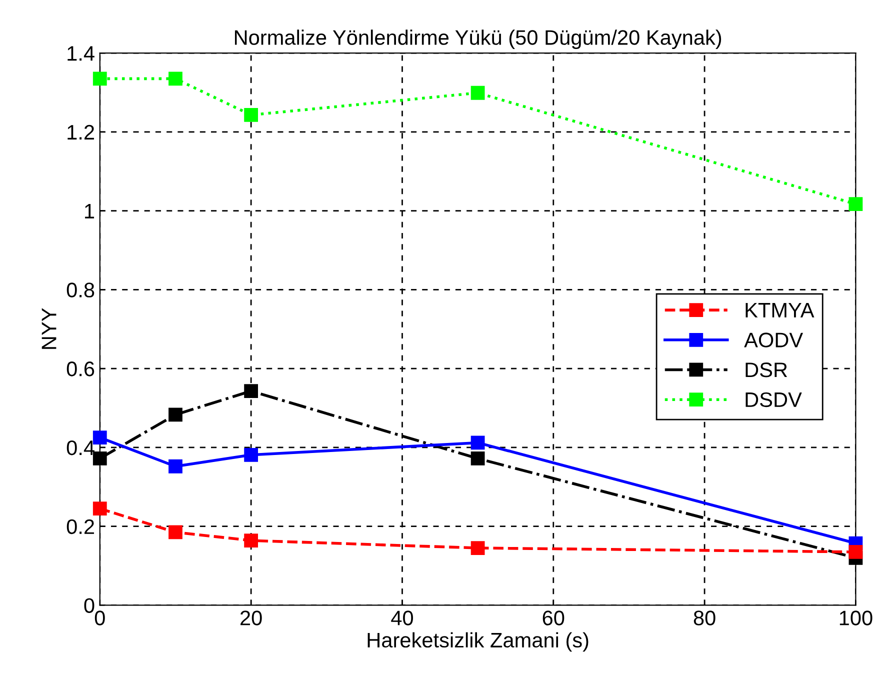  What do you see at coordinates (856, 618) in the screenshot?
I see `x-tick-label: 100` at bounding box center [856, 618].